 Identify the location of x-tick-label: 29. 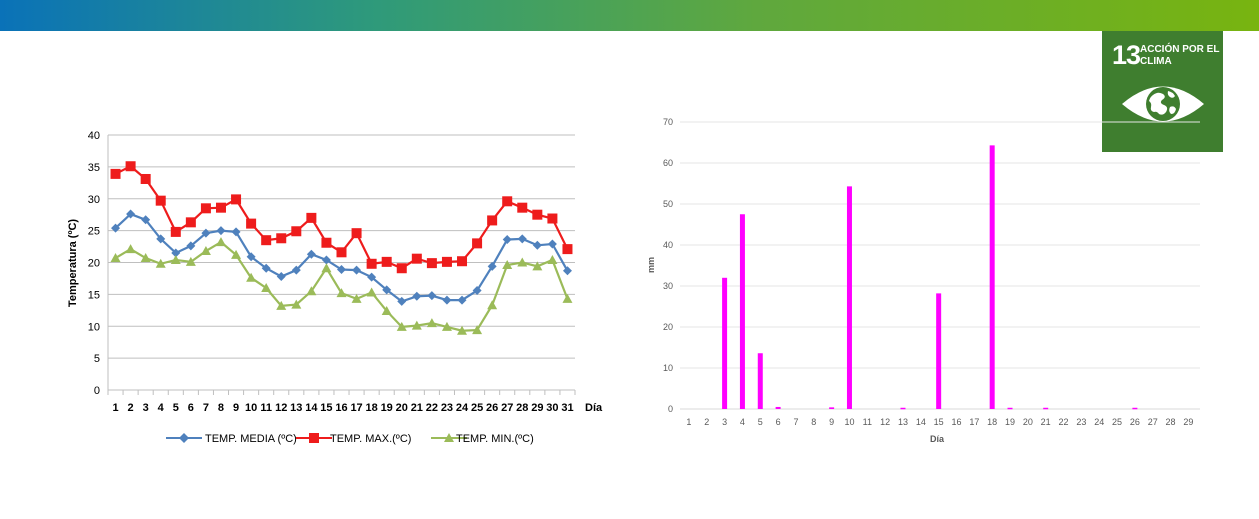
(537, 408).